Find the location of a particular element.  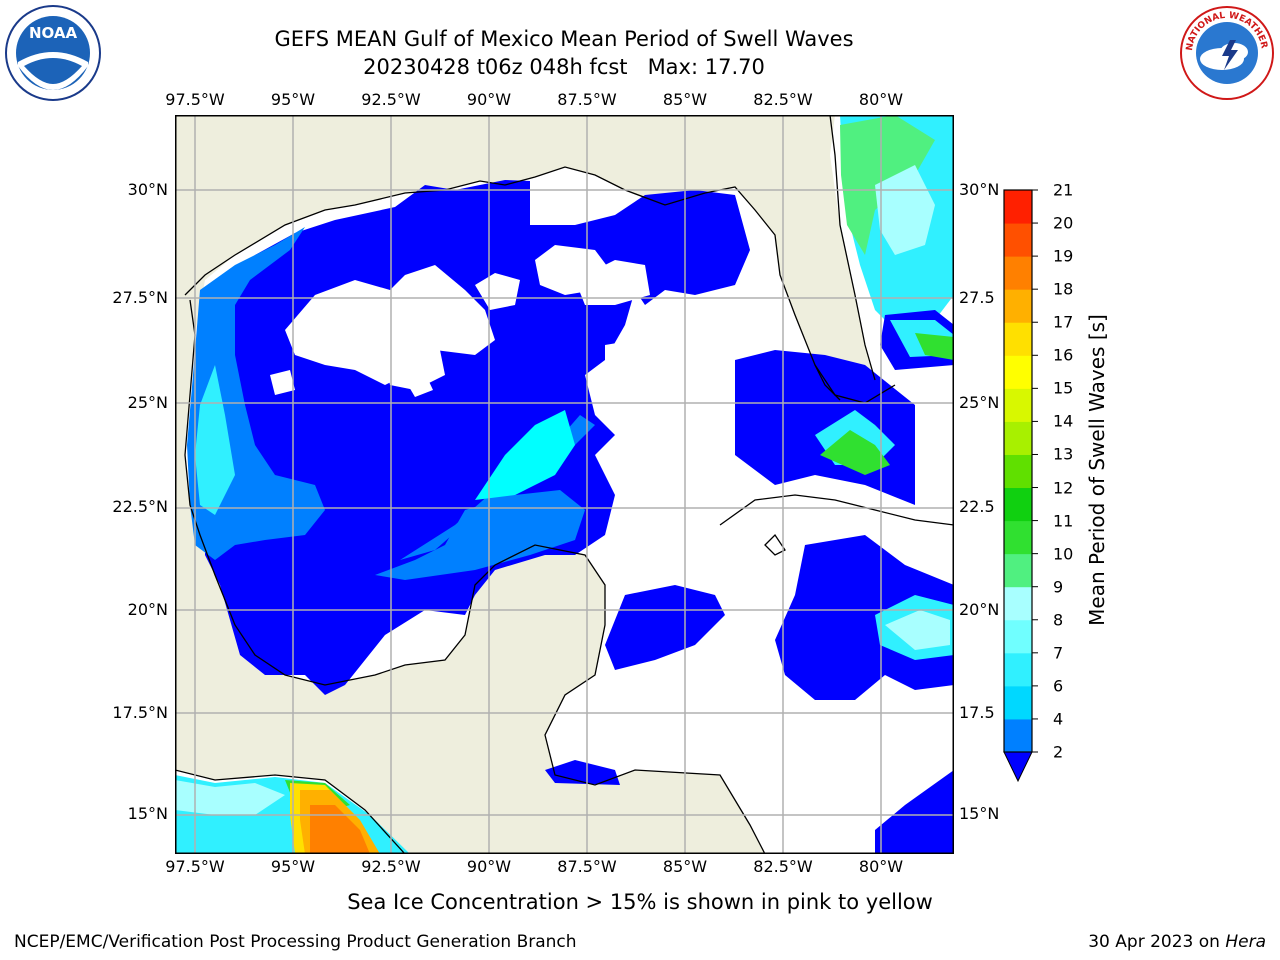

colorbar-tick-label: 9 is located at coordinates (1058, 587).